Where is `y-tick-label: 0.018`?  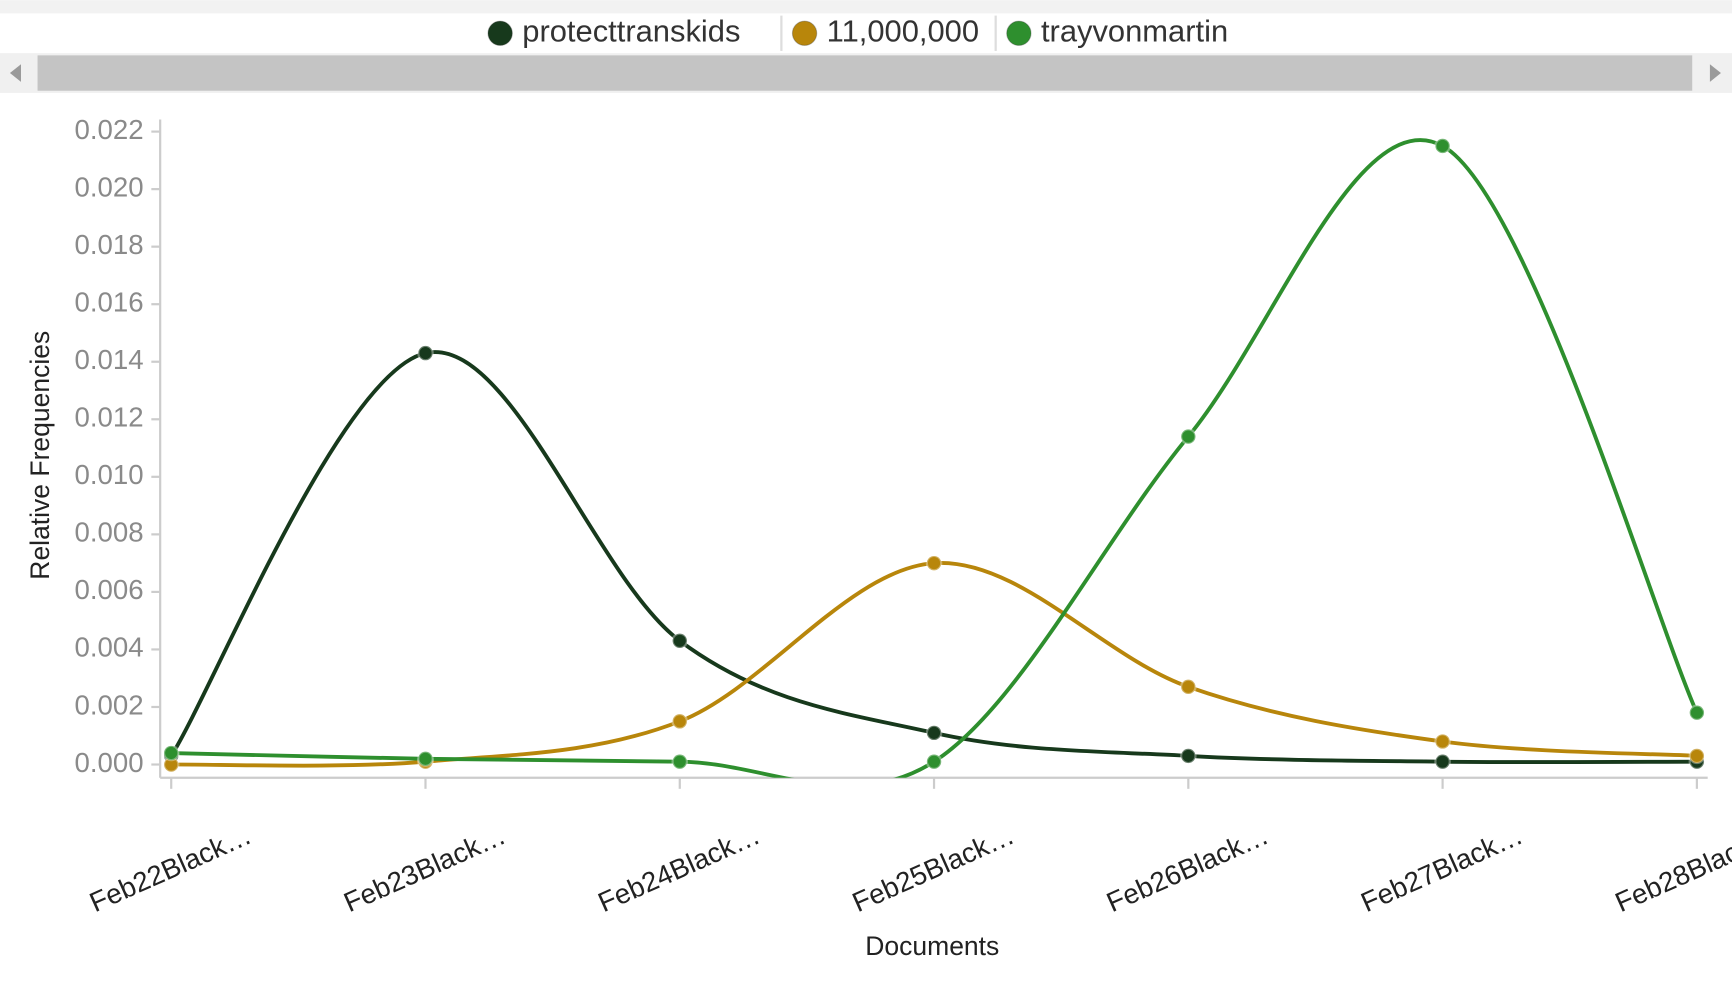 y-tick-label: 0.018 is located at coordinates (109, 244).